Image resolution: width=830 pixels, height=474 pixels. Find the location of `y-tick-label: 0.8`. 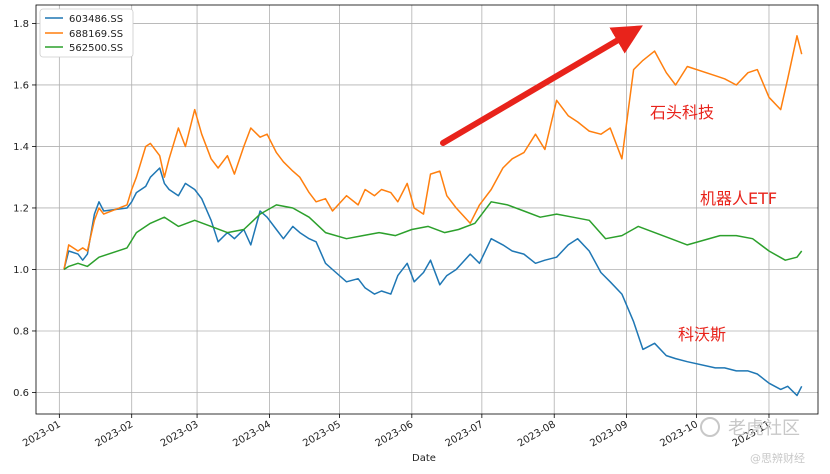

y-tick-label: 0.8 is located at coordinates (21, 331).